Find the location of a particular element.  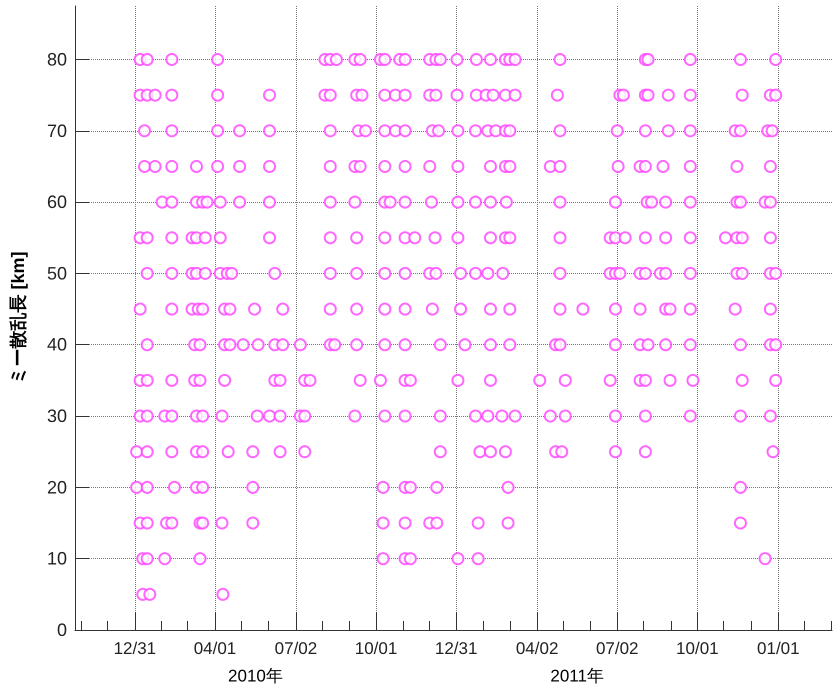

y-tick-label: 0 is located at coordinates (61, 630).